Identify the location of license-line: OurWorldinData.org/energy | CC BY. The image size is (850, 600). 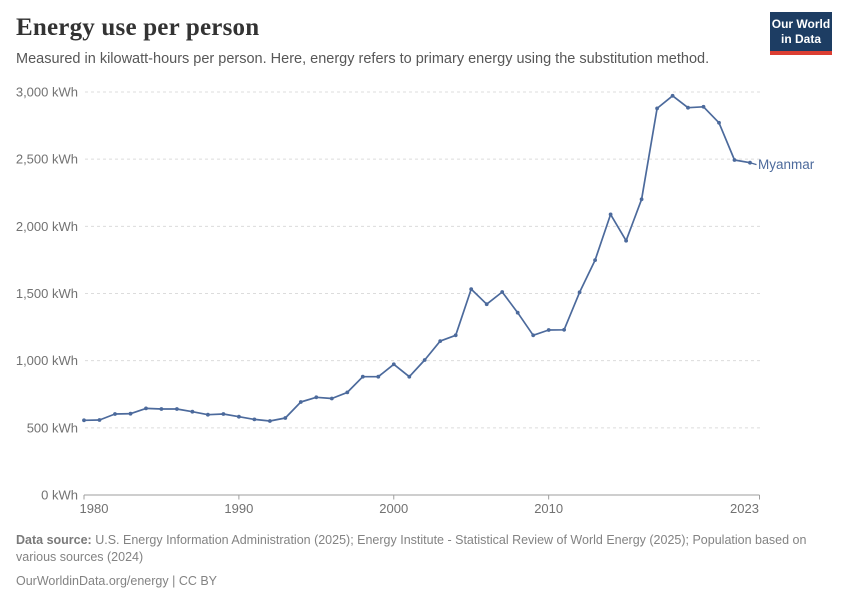
(422, 581).